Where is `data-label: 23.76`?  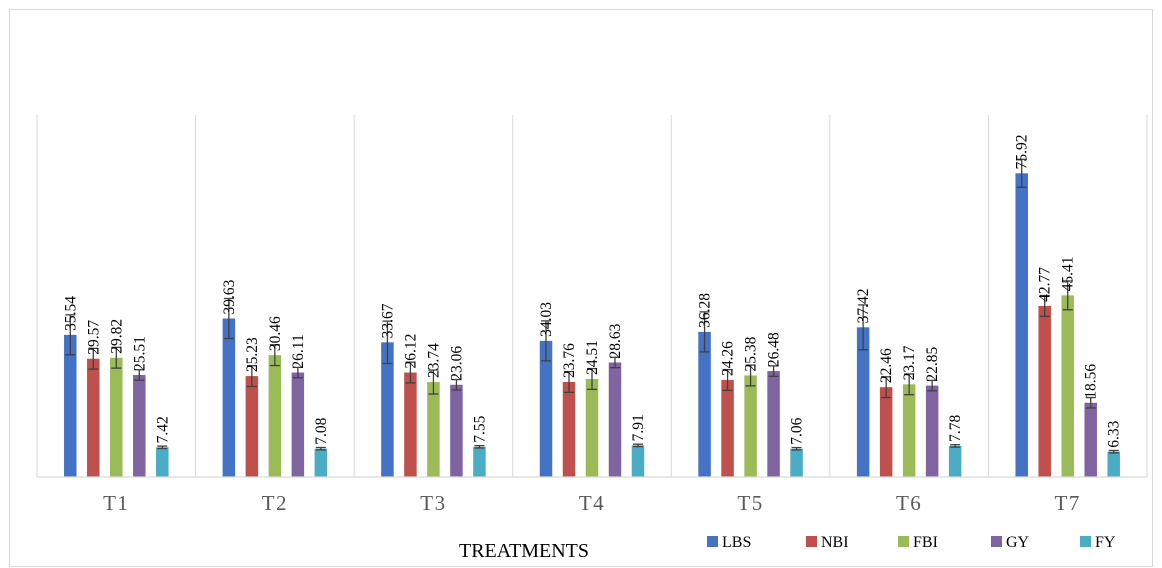
data-label: 23.76 is located at coordinates (569, 360).